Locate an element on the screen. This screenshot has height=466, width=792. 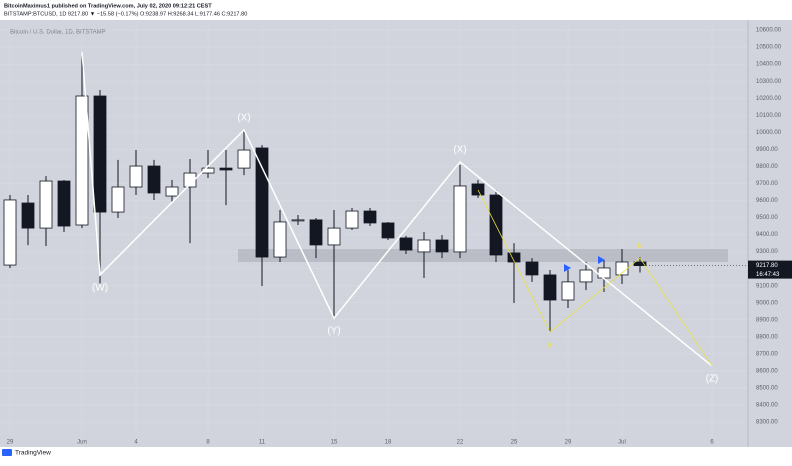
x-tick-label: 18 is located at coordinates (388, 443).